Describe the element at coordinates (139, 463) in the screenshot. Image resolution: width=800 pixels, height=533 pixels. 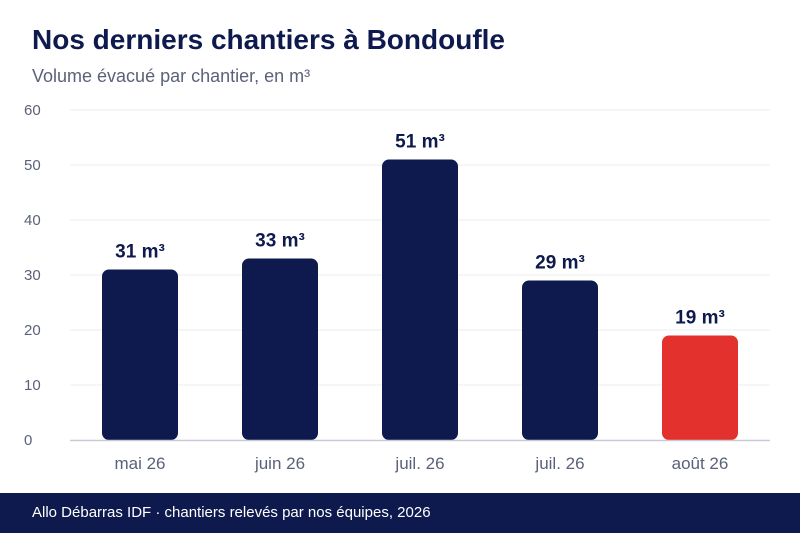
I see `x-tick-label: mai 26` at that location.